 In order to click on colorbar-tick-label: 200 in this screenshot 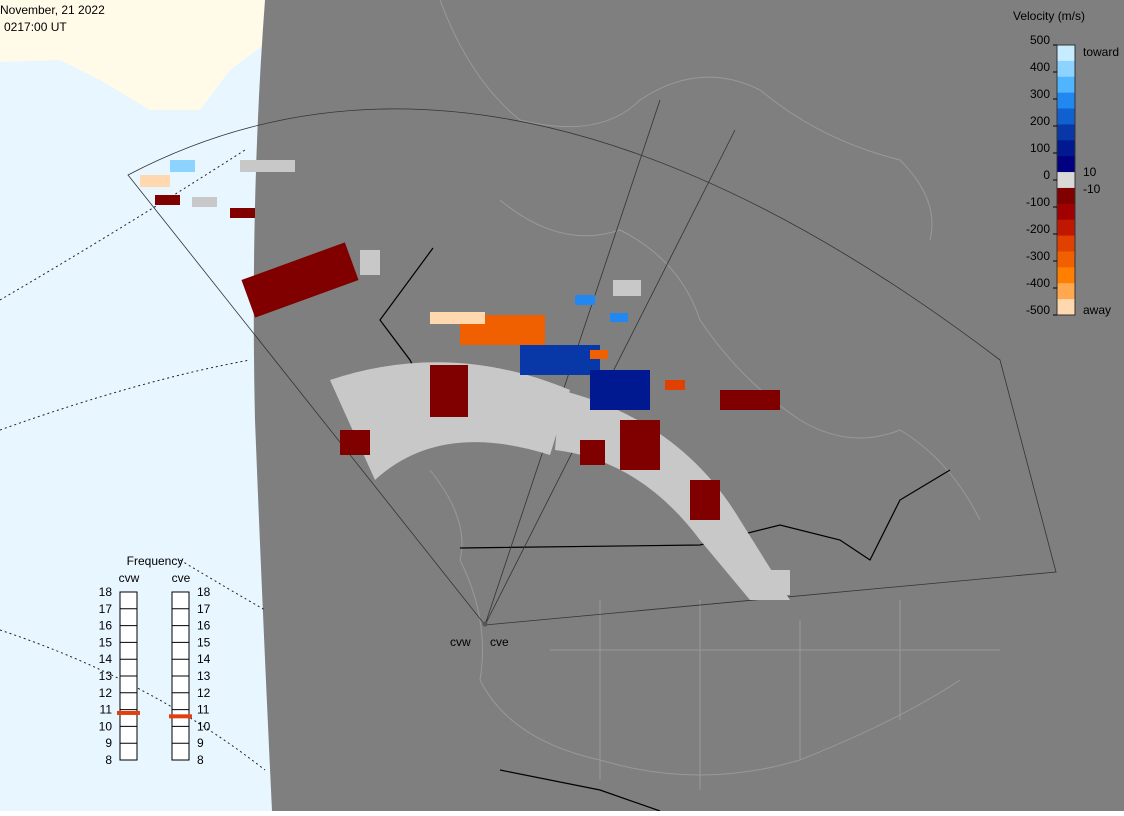, I will do `click(1040, 121)`.